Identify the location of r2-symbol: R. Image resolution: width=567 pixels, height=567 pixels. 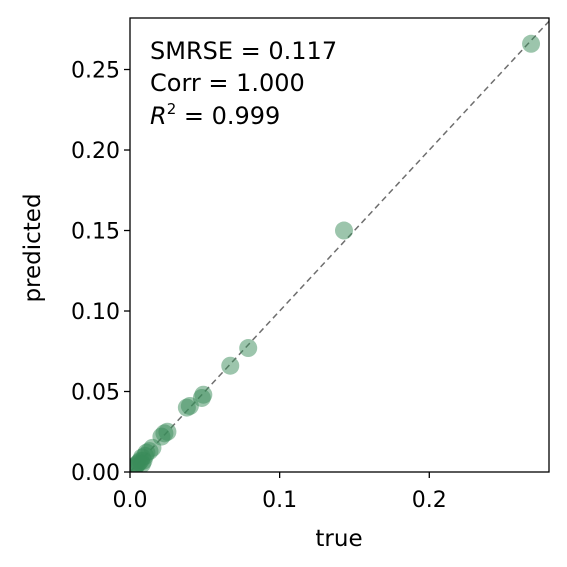
(158, 116).